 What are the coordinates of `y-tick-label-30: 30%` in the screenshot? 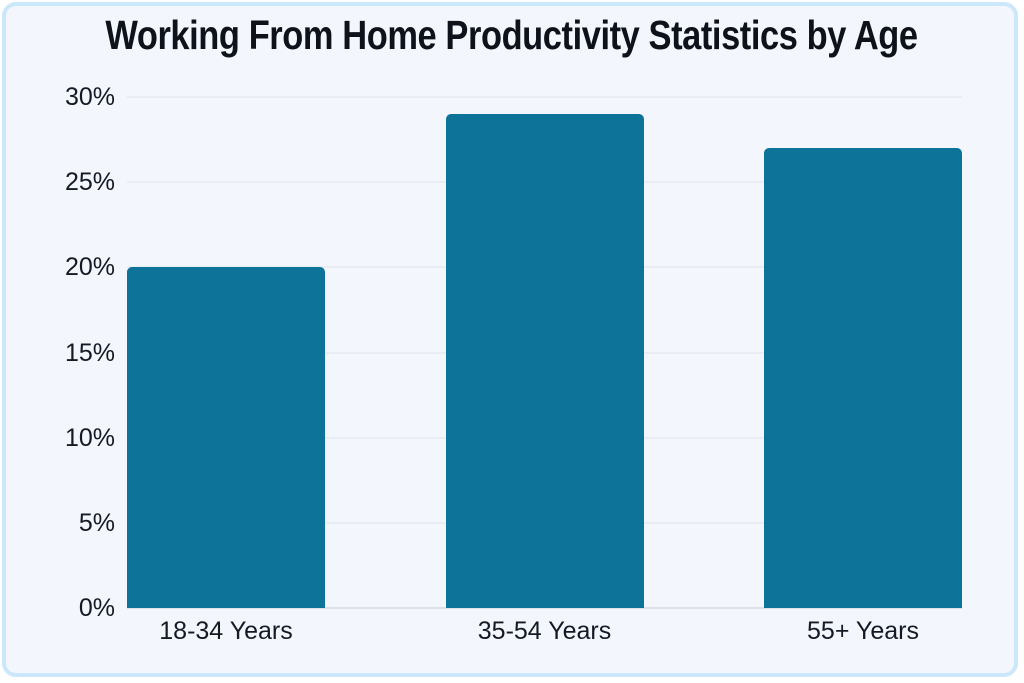 It's located at (89, 97).